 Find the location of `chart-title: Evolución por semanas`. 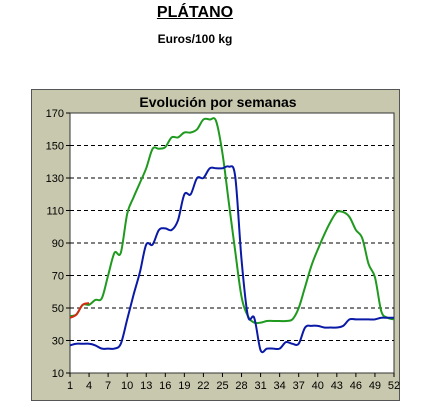

chart-title: Evolución por semanas is located at coordinates (217, 102).